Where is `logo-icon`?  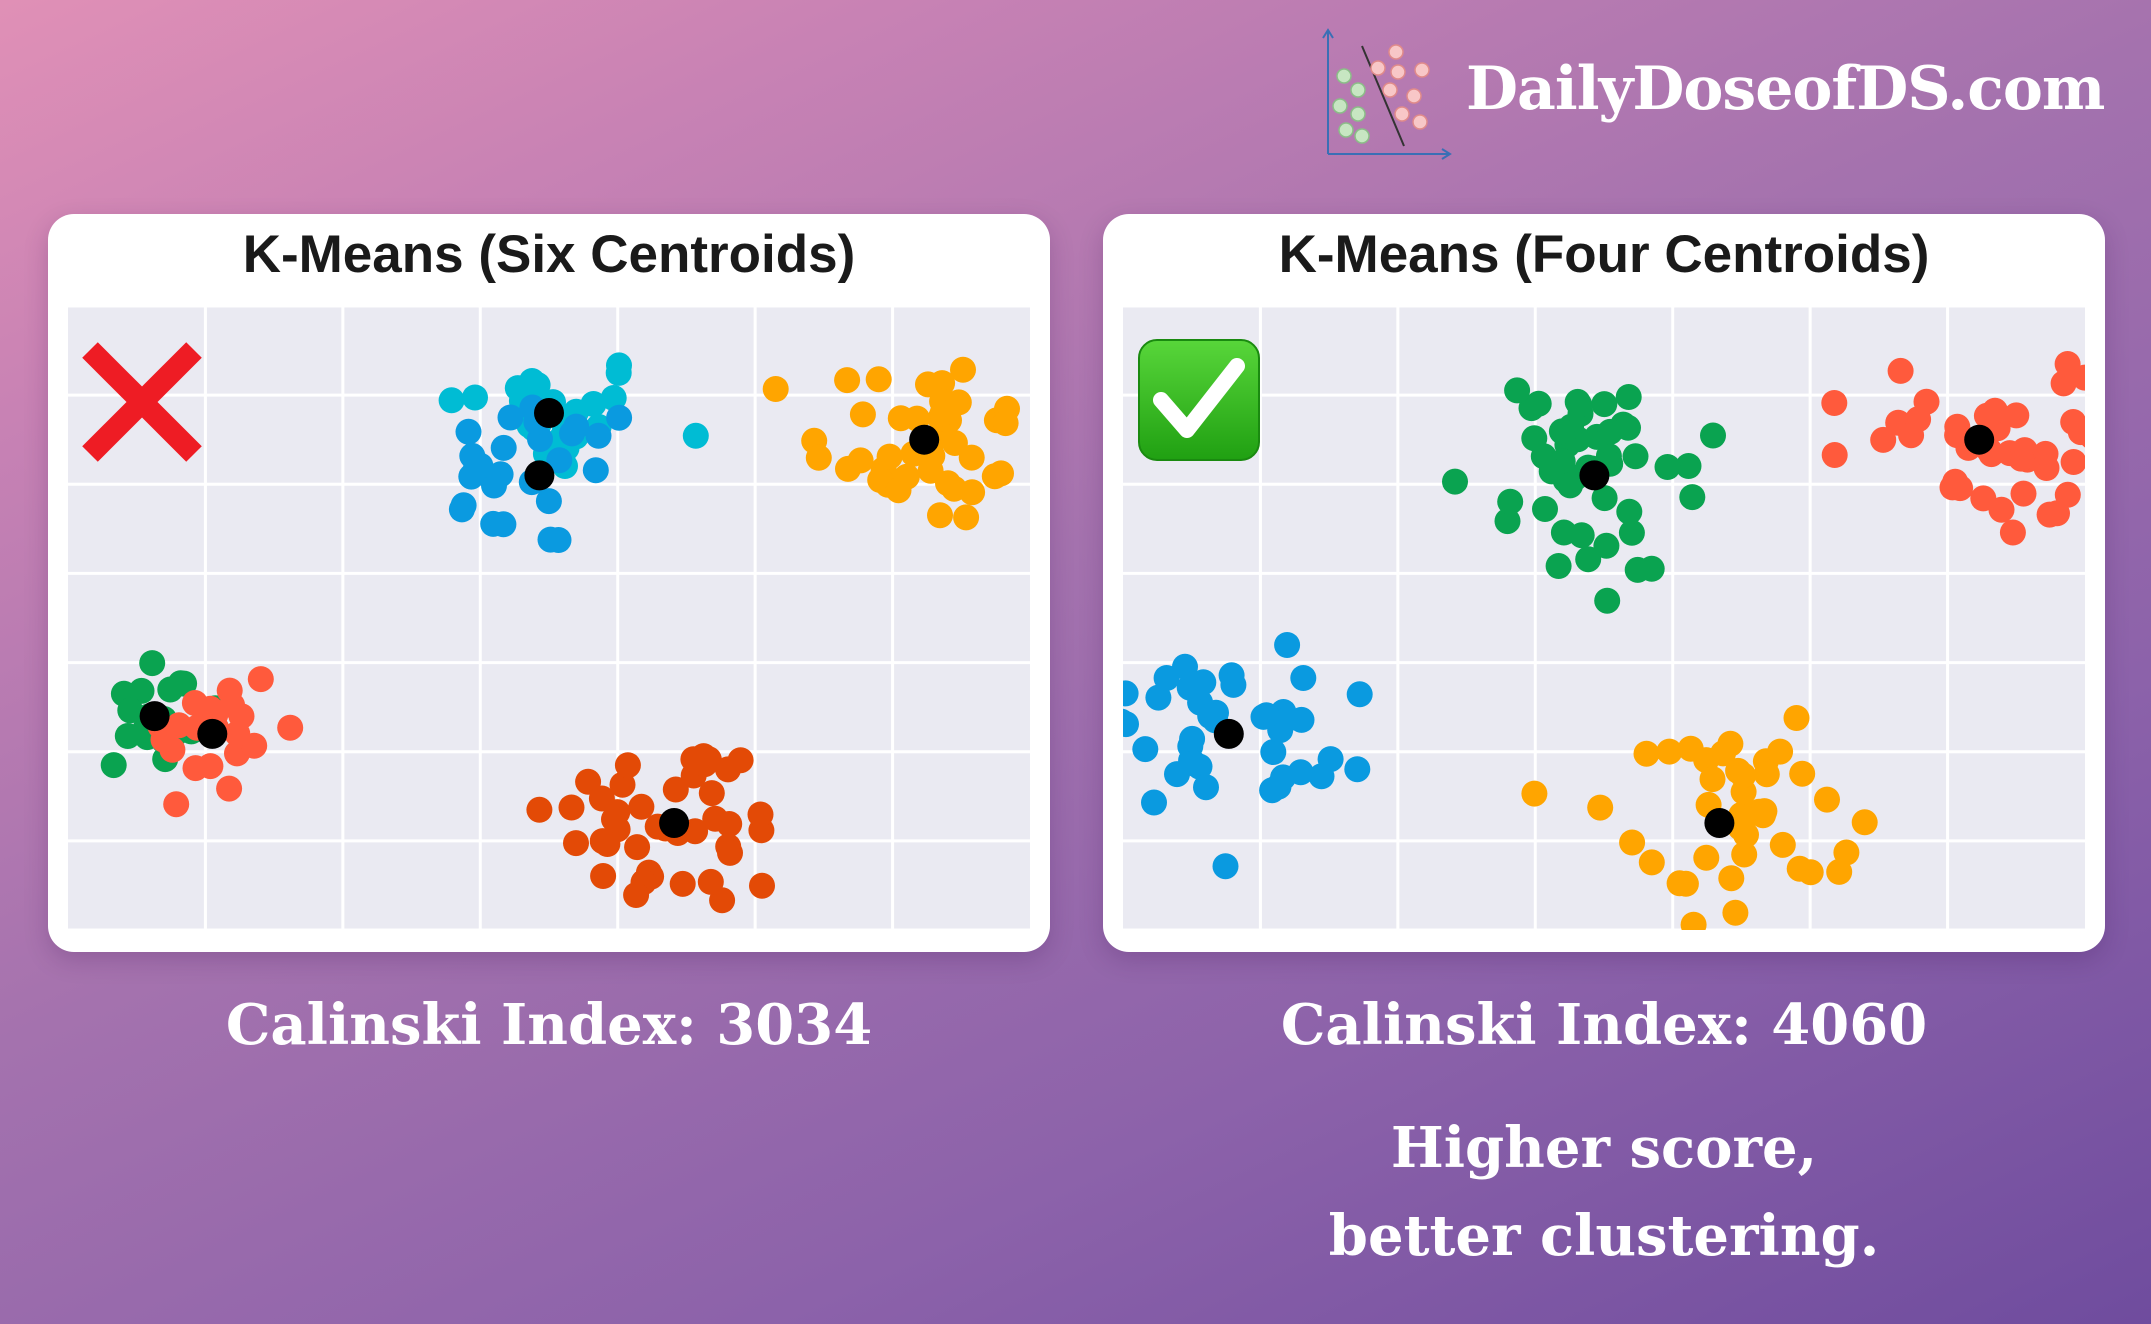 logo-icon is located at coordinates (1387, 94).